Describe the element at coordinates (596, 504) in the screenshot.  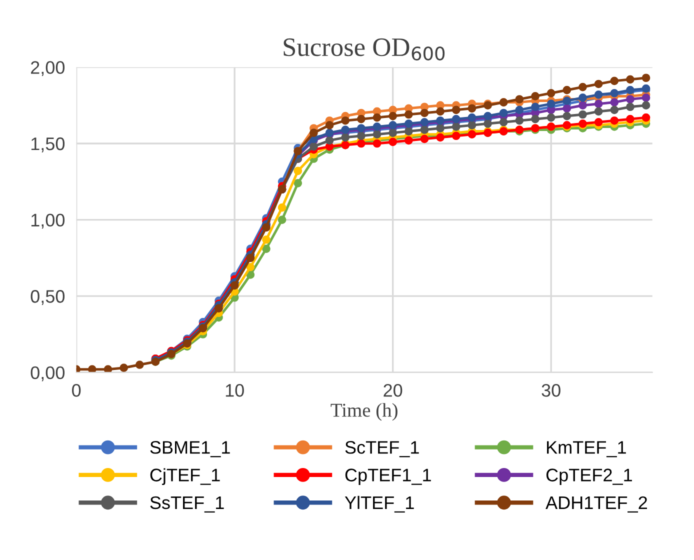
I see `legend-label: ADH1TEF_2` at that location.